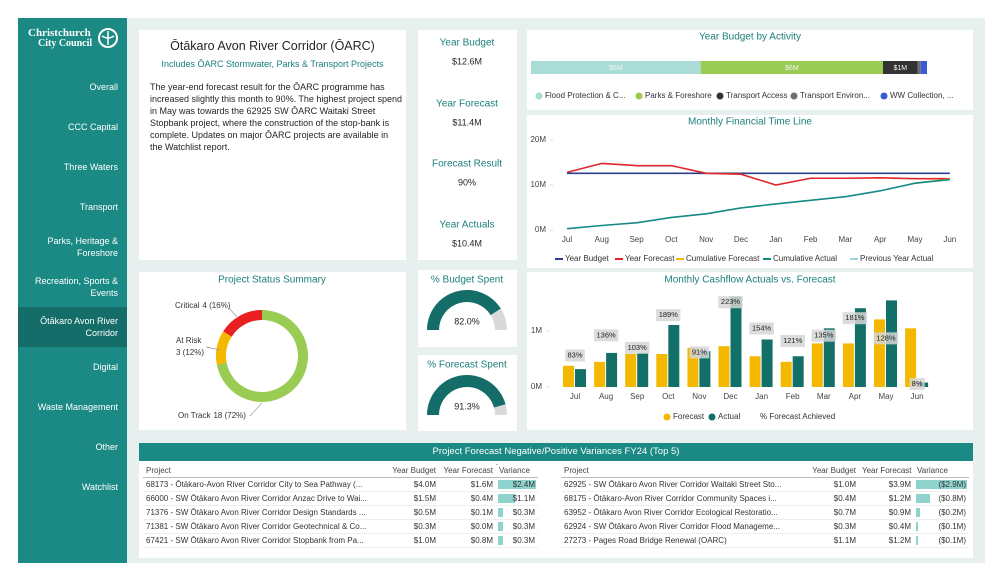 This screenshot has height=581, width=1003. What do you see at coordinates (424, 498) in the screenshot?
I see `table-cell: $1.5M` at bounding box center [424, 498].